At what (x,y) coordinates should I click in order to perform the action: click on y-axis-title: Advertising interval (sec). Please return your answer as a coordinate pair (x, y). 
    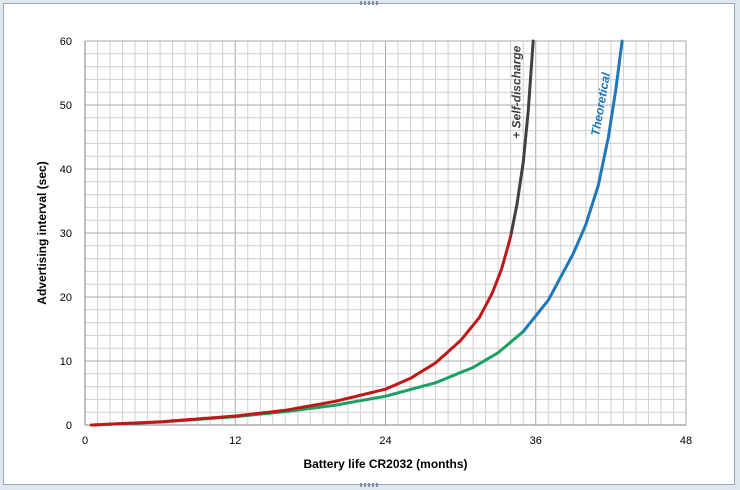
    Looking at the image, I should click on (42, 232).